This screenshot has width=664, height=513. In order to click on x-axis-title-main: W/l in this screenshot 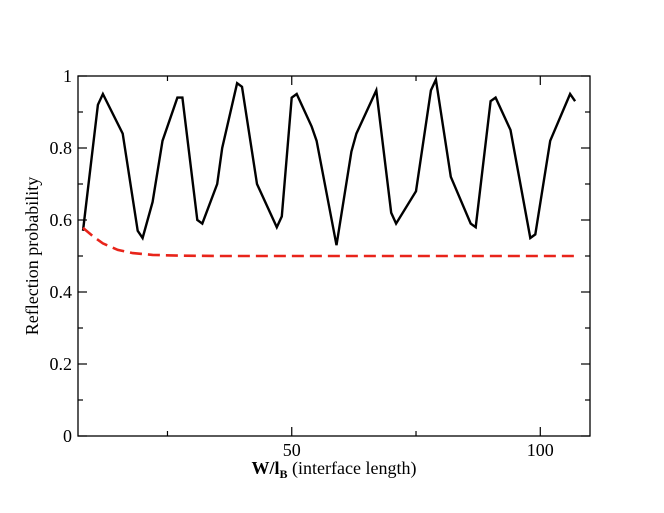, I will do `click(266, 468)`.